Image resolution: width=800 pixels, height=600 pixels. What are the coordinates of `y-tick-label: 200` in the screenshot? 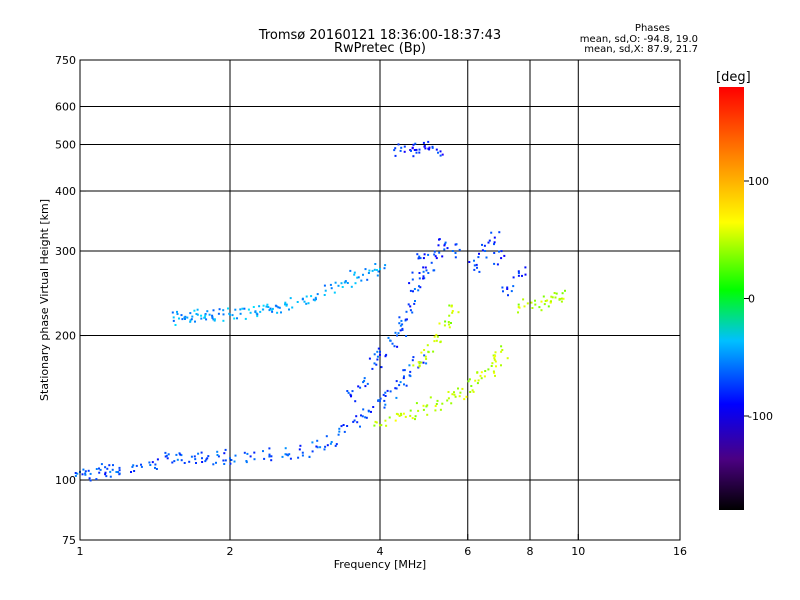 It's located at (65, 336).